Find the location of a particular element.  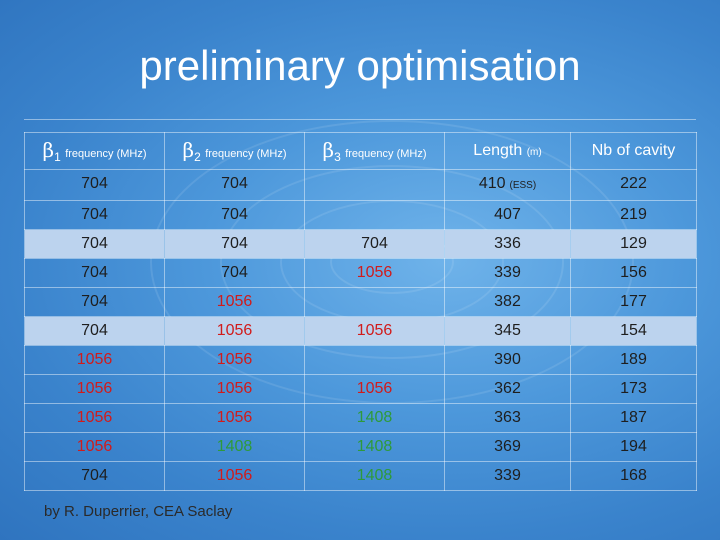

slide-title: preliminary optimisation is located at coordinates (360, 65).